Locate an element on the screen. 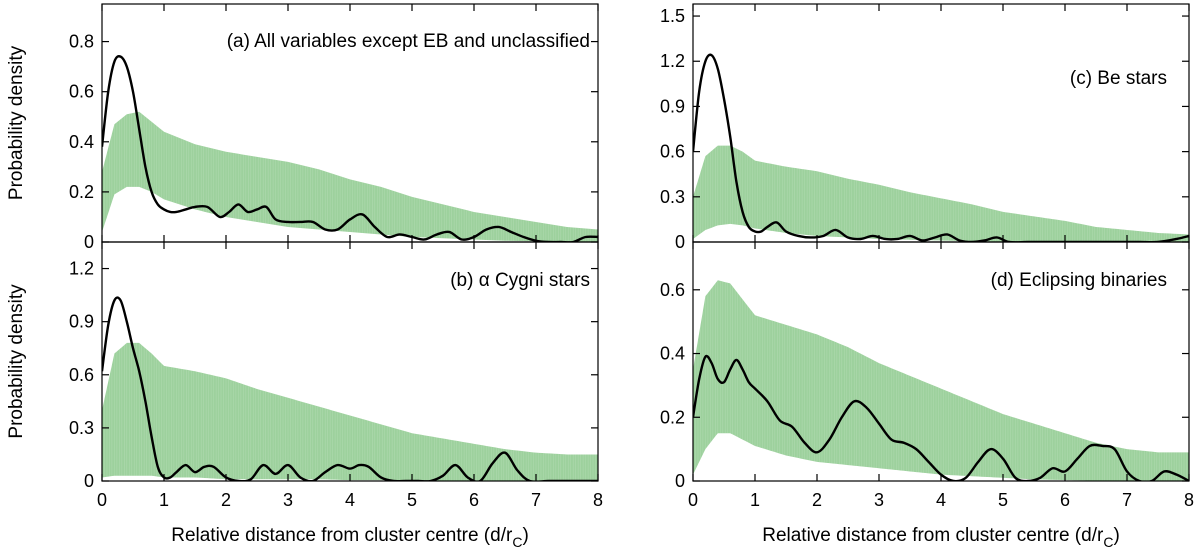  x-tick-label-d-2: 2 is located at coordinates (817, 500).